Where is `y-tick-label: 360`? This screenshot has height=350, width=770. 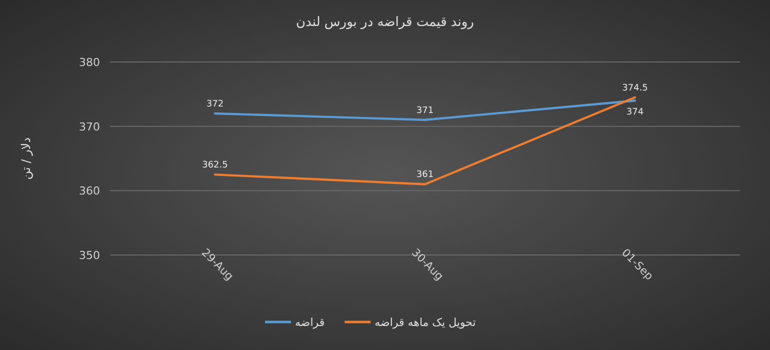 y-tick-label: 360 is located at coordinates (89, 191).